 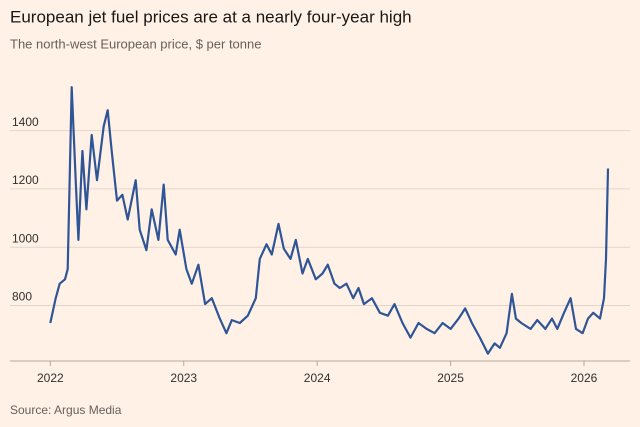 I want to click on x-tick-label: 2024, so click(x=317, y=378).